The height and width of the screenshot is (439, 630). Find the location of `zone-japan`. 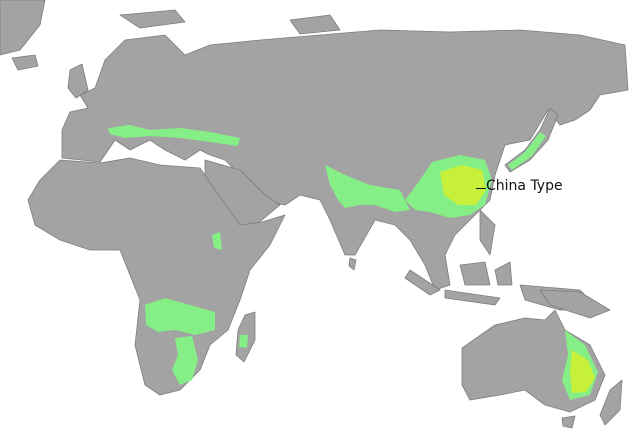

zone-japan is located at coordinates (527, 151).